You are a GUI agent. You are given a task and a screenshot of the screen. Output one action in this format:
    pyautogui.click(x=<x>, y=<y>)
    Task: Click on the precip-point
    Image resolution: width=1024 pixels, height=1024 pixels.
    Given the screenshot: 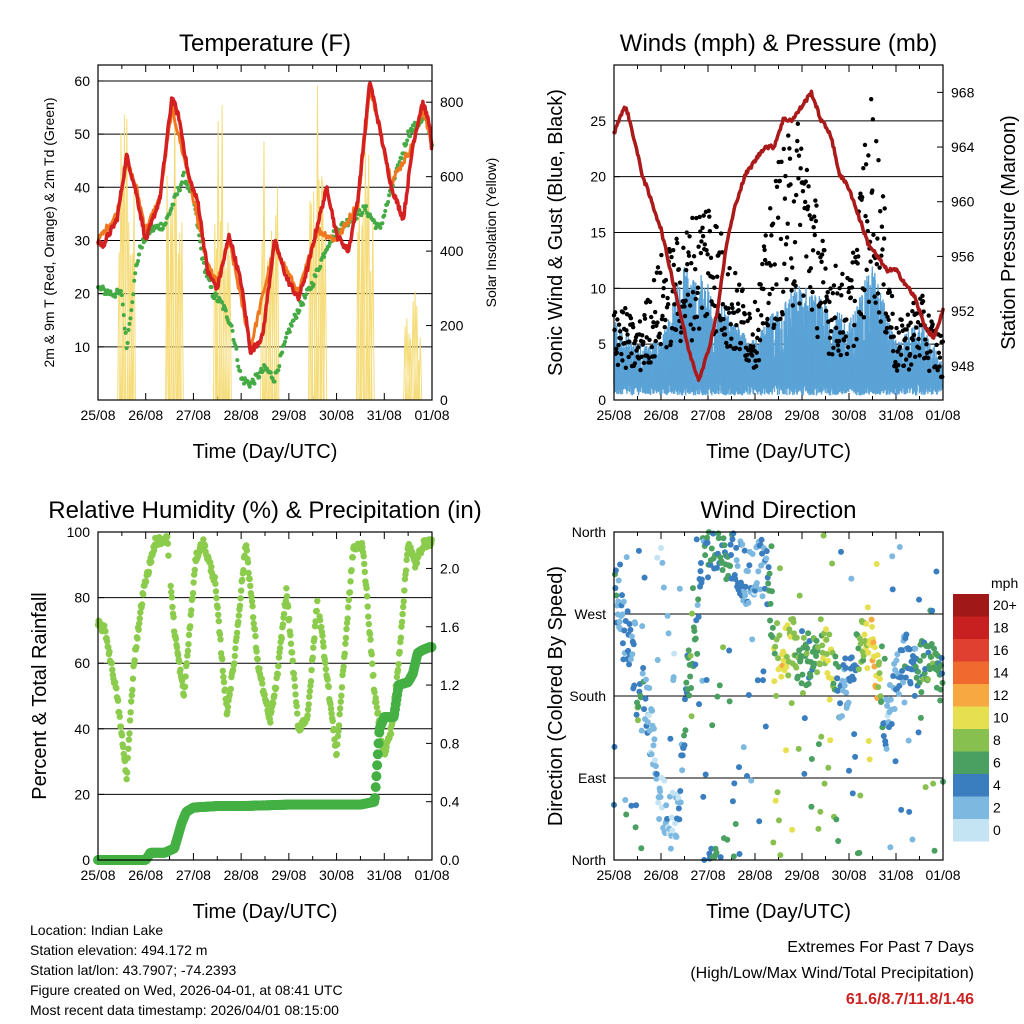 What is the action you would take?
    pyautogui.click(x=377, y=765)
    